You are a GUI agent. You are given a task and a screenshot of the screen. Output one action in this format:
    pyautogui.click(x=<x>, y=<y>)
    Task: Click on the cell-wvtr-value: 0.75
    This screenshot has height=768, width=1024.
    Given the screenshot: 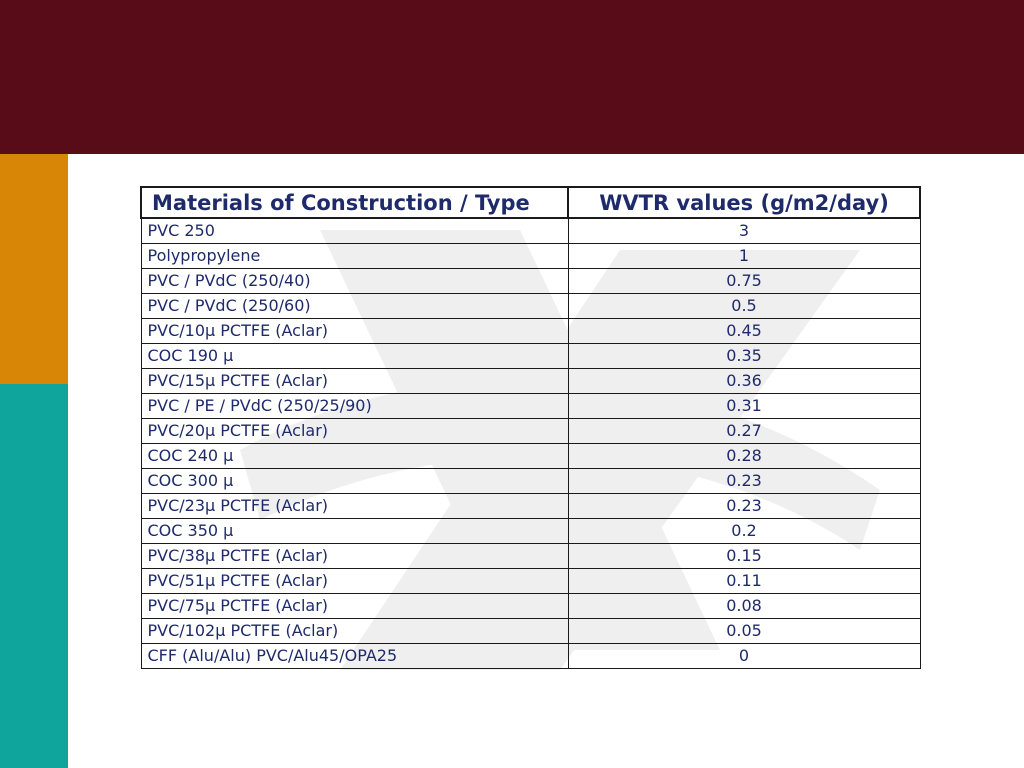 What is the action you would take?
    pyautogui.click(x=744, y=281)
    